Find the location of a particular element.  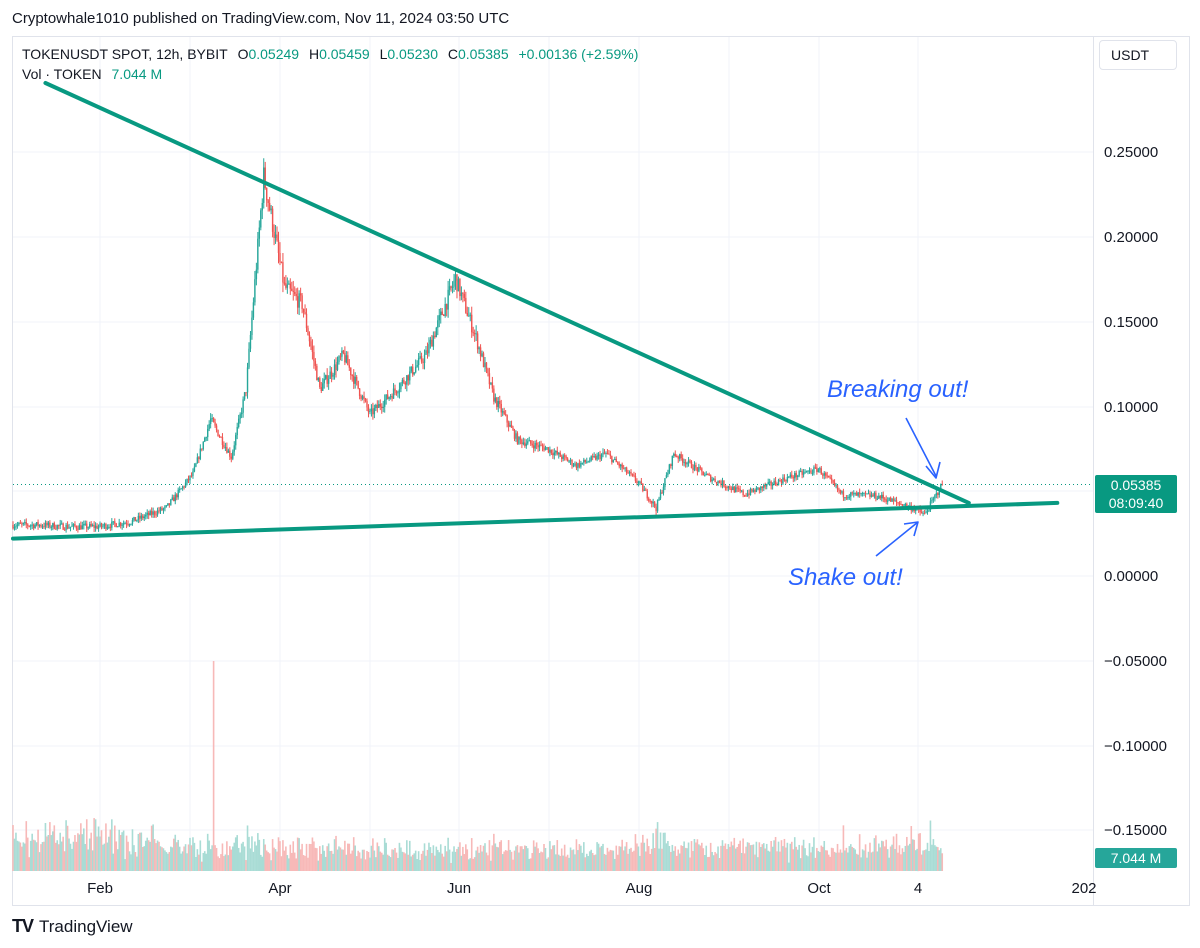

volume-label: Vol · TOKEN is located at coordinates (62, 74).